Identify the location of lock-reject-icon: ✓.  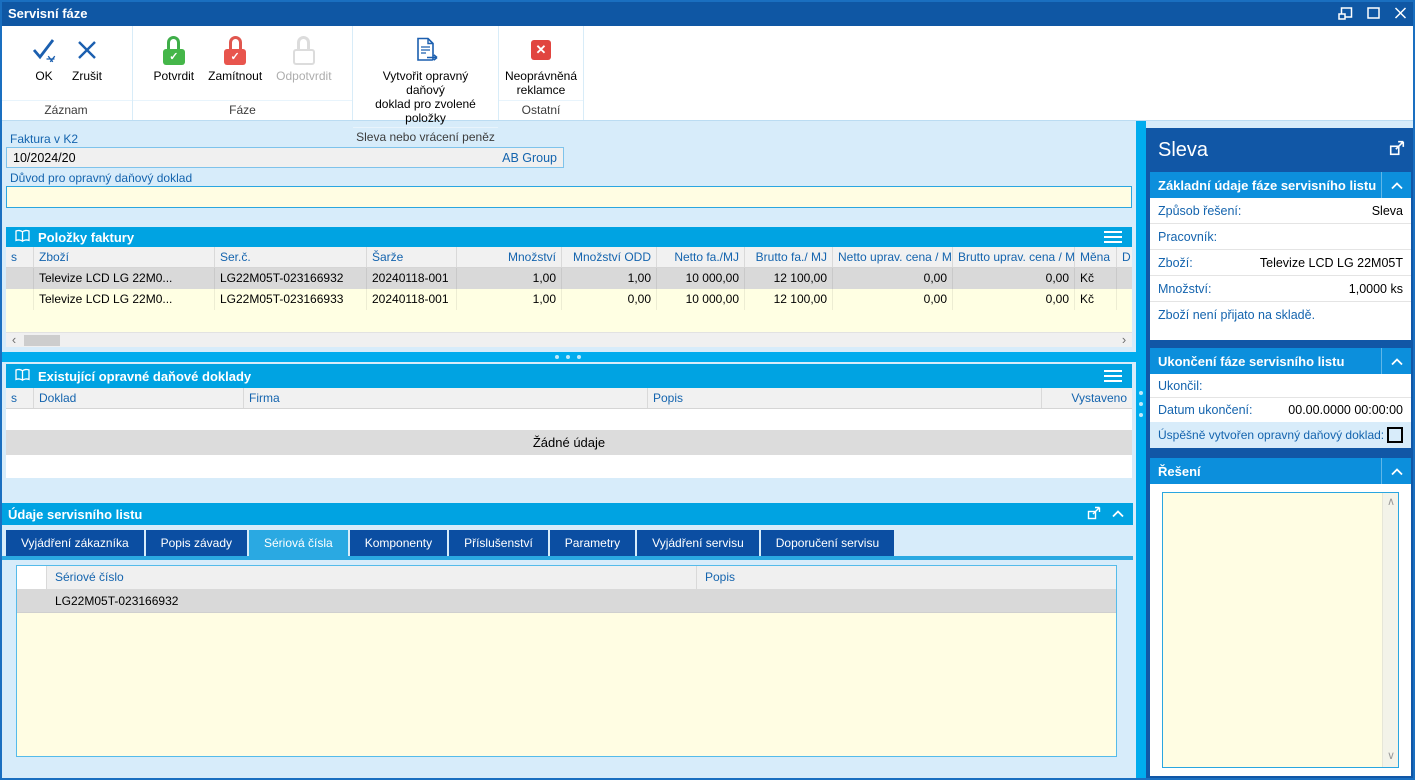
(235, 50).